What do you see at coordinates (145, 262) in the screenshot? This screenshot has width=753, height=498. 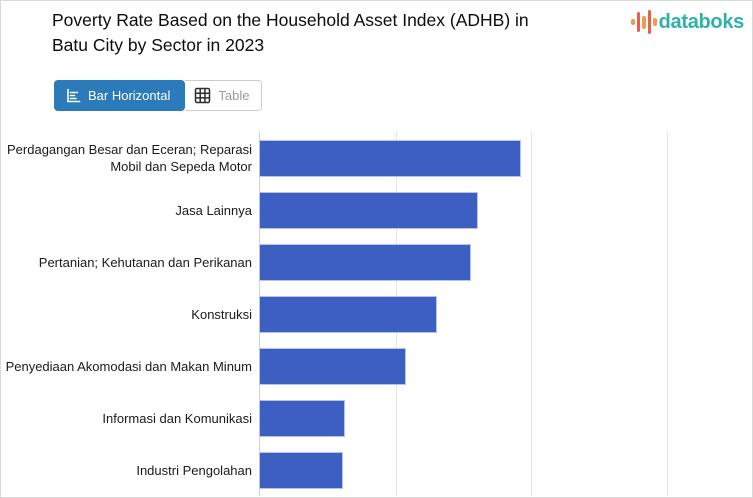 I see `category-label: Pertanian; Kehutanan dan Perikanan` at bounding box center [145, 262].